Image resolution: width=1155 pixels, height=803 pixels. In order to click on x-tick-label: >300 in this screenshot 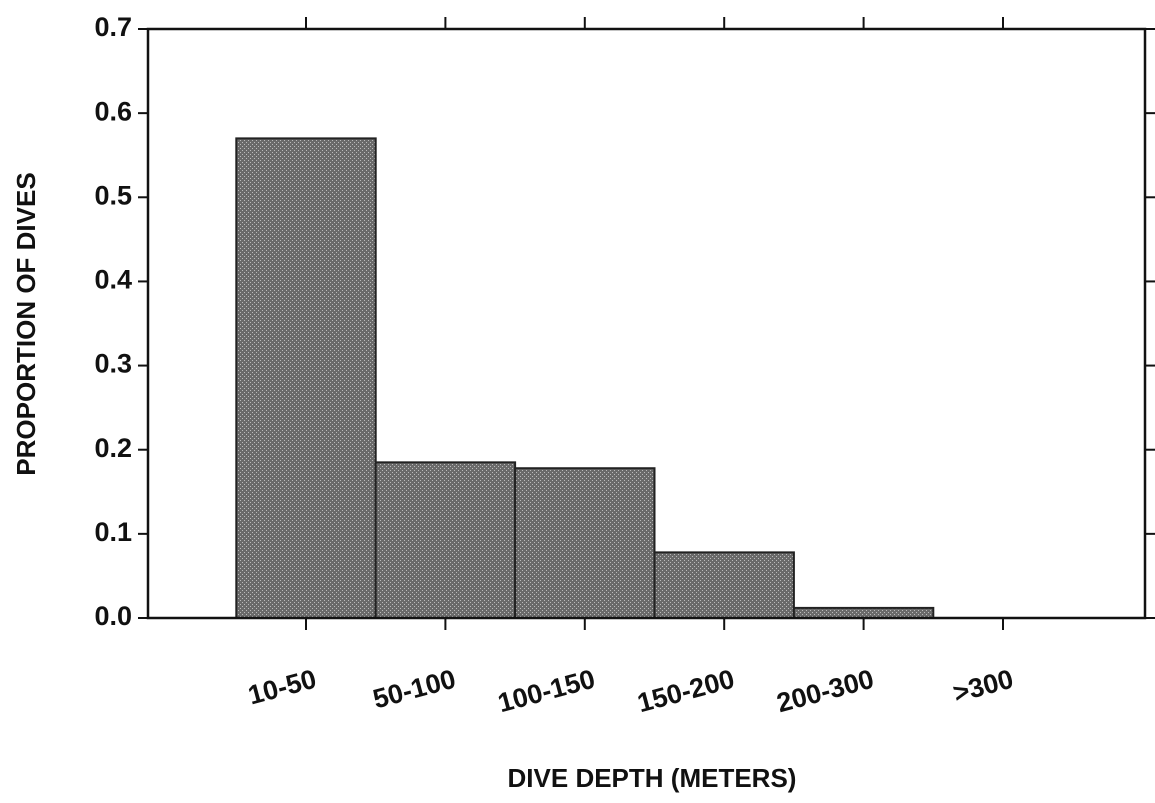, I will do `click(983, 686)`.